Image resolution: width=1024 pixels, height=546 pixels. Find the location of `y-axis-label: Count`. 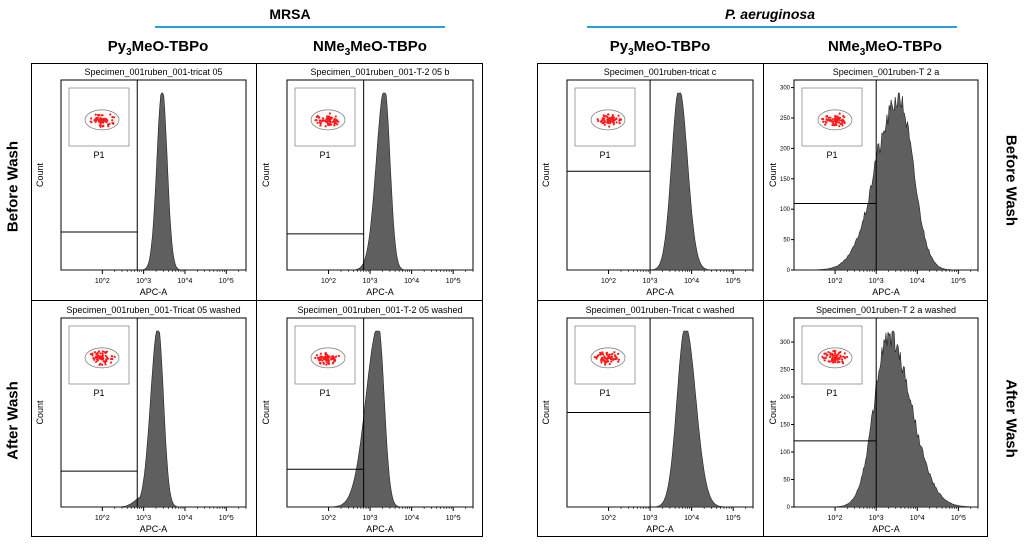

y-axis-label: Count is located at coordinates (266, 412).